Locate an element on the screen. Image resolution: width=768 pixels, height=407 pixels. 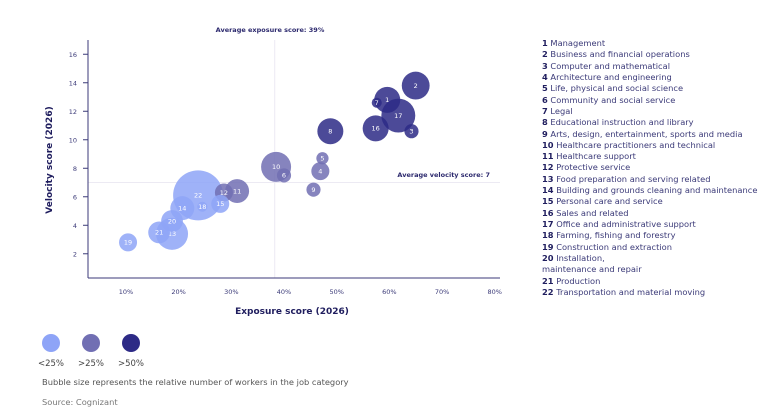
bubble-8: 8 is located at coordinates (330, 131).